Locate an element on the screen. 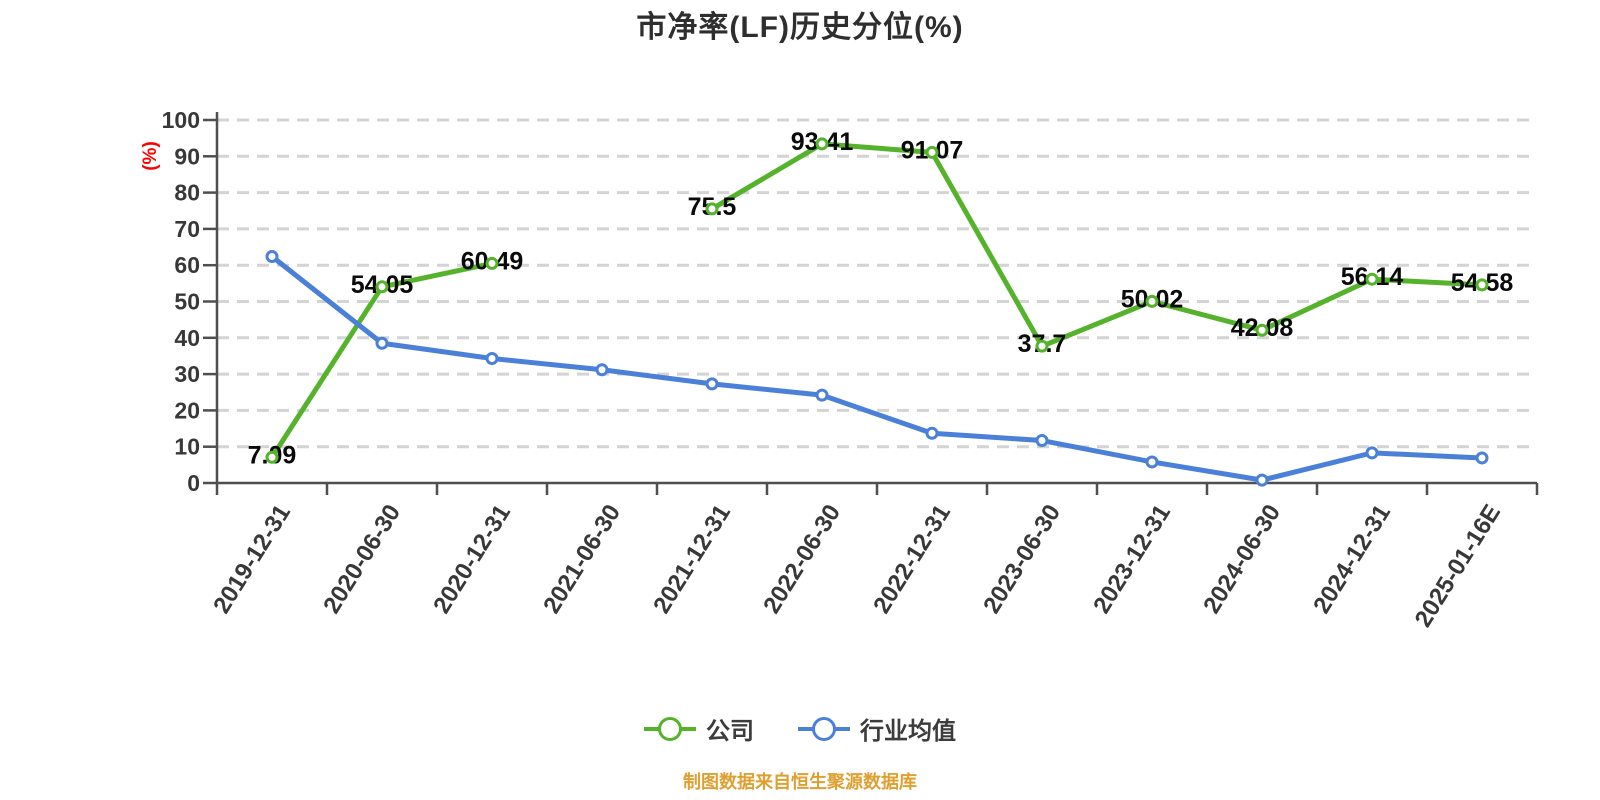 The image size is (1600, 800). x-tick-label: 2024-06-30 is located at coordinates (1242, 559).